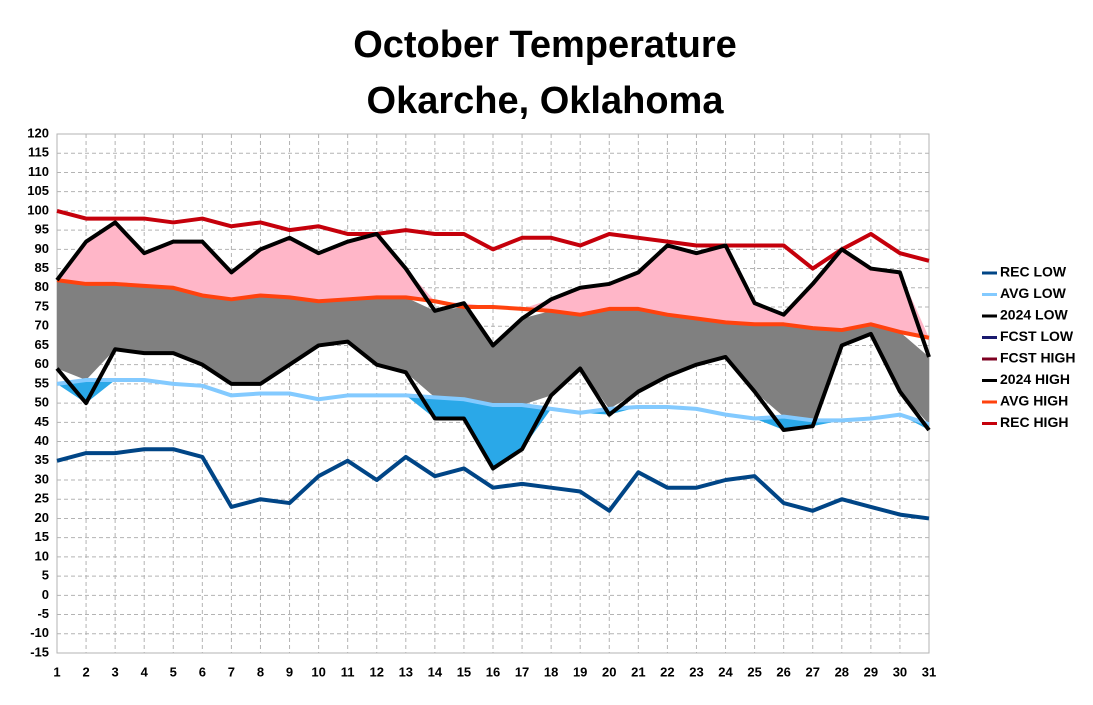  What do you see at coordinates (545, 45) in the screenshot?
I see `chart-title: October Temperature` at bounding box center [545, 45].